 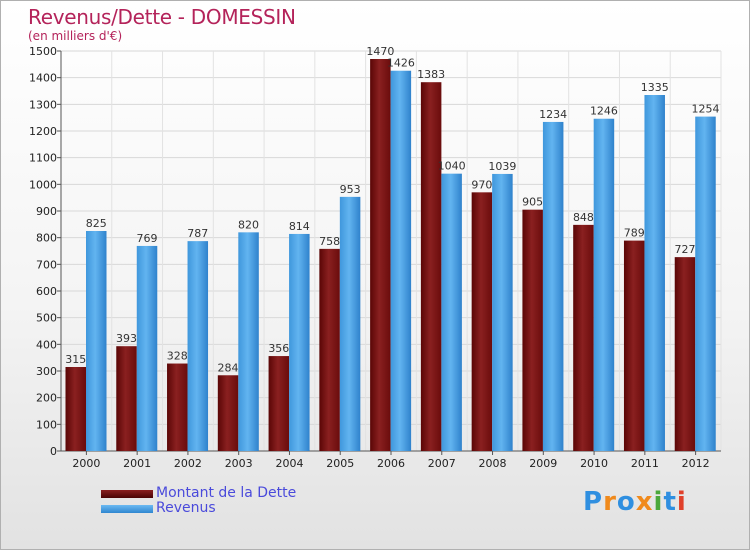 What do you see at coordinates (127, 494) in the screenshot?
I see `legend-swatch-debt` at bounding box center [127, 494].